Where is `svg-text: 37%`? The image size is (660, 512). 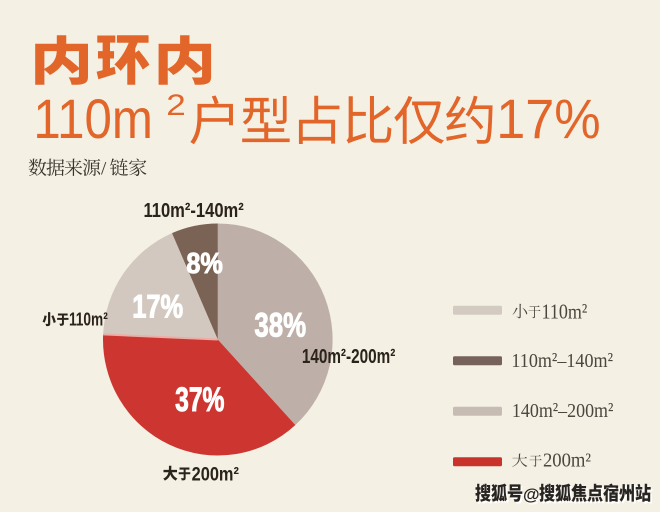
svg-text: 37% is located at coordinates (199, 400).